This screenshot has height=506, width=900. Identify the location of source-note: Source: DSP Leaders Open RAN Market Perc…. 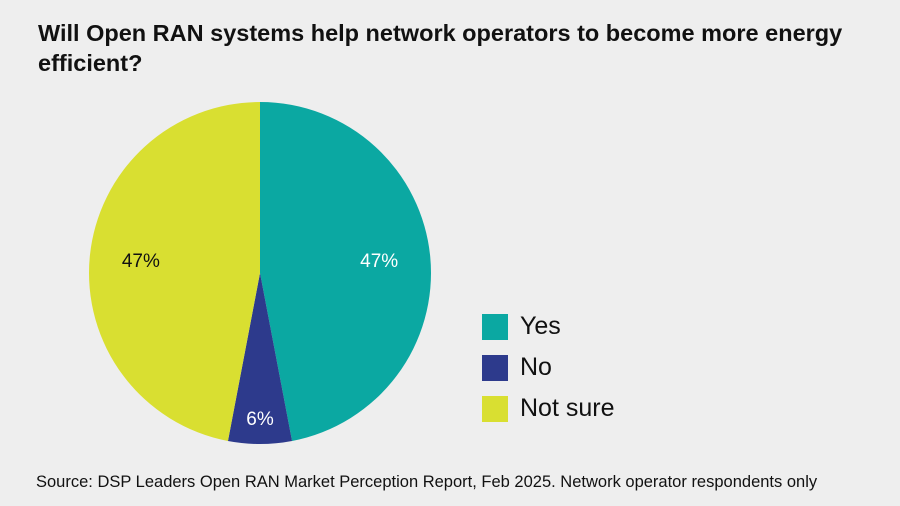
(427, 482).